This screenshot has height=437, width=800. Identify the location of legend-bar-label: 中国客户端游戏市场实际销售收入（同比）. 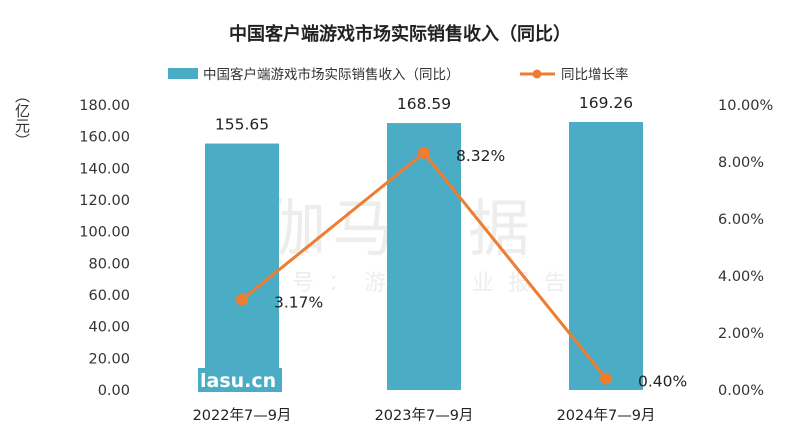
(331, 74).